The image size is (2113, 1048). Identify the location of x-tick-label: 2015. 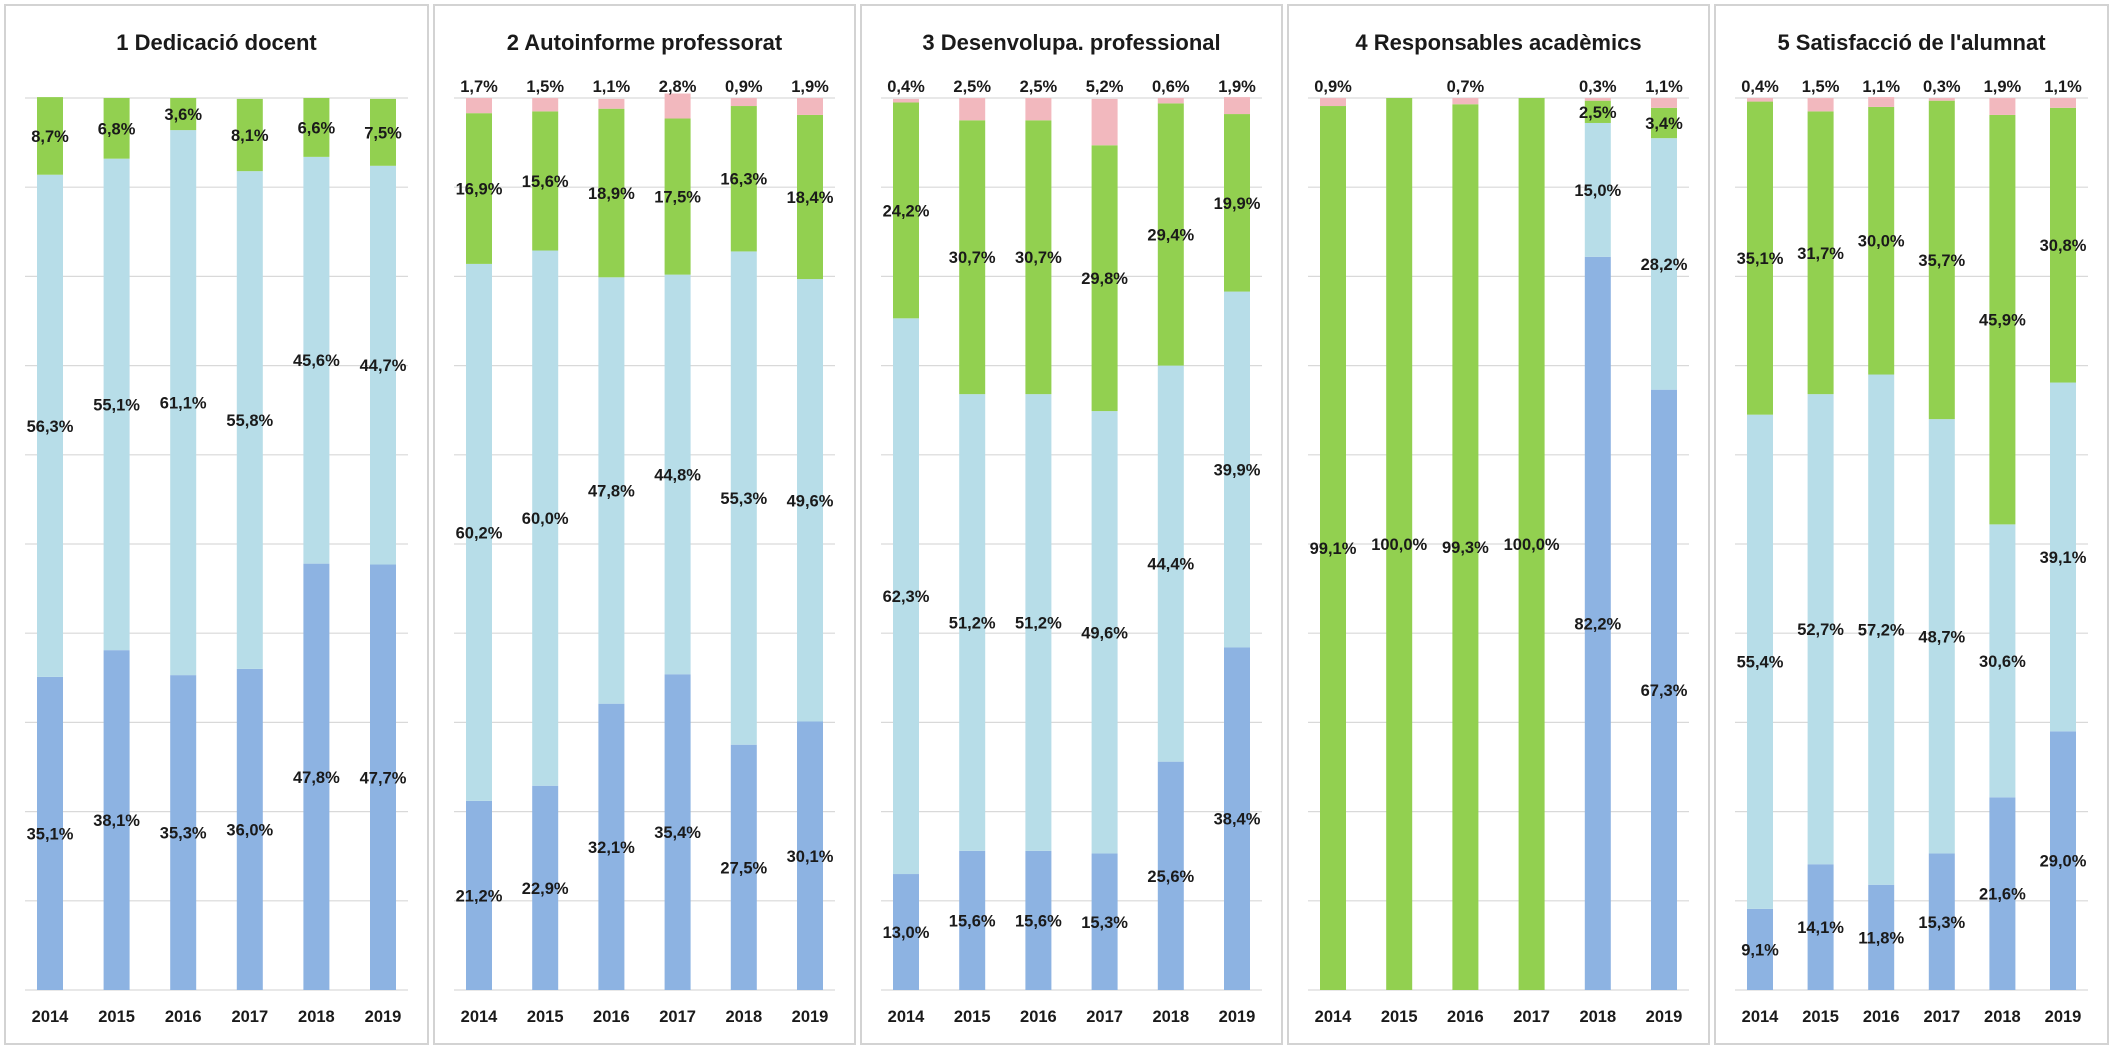
(1820, 1017).